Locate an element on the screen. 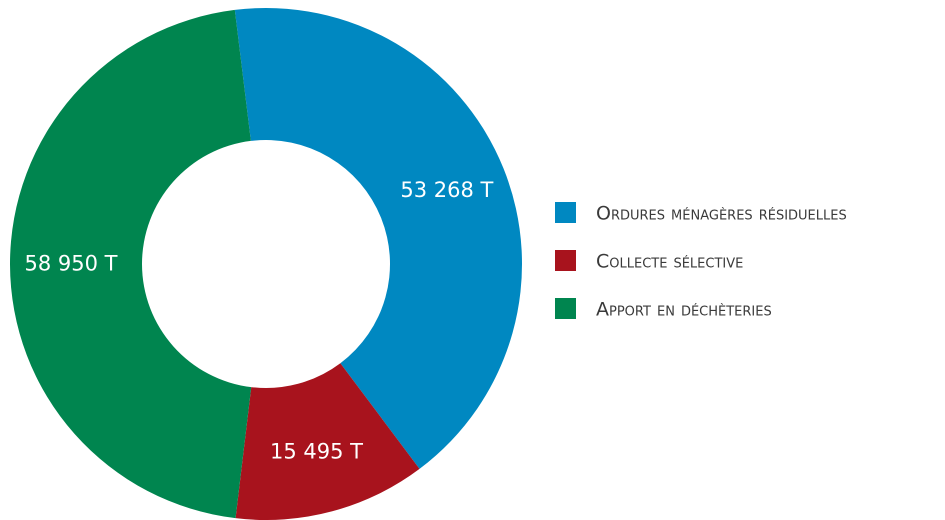 The width and height of the screenshot is (945, 520). legend-label: Ordures ménagères résiduelles is located at coordinates (721, 214).